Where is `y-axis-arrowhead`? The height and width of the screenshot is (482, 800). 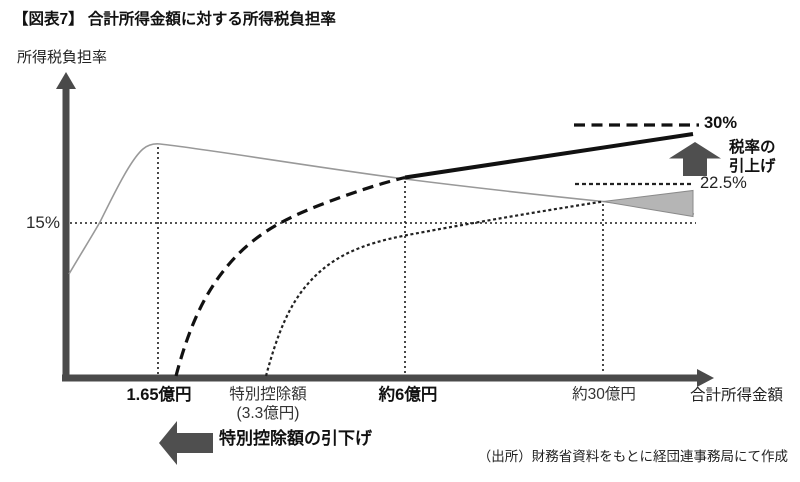 y-axis-arrowhead is located at coordinates (66, 80).